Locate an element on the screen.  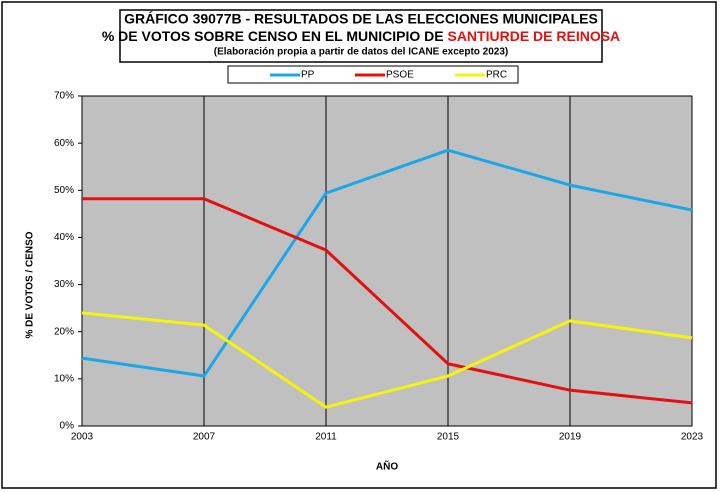
y-tick-label: 70% is located at coordinates (64, 96).